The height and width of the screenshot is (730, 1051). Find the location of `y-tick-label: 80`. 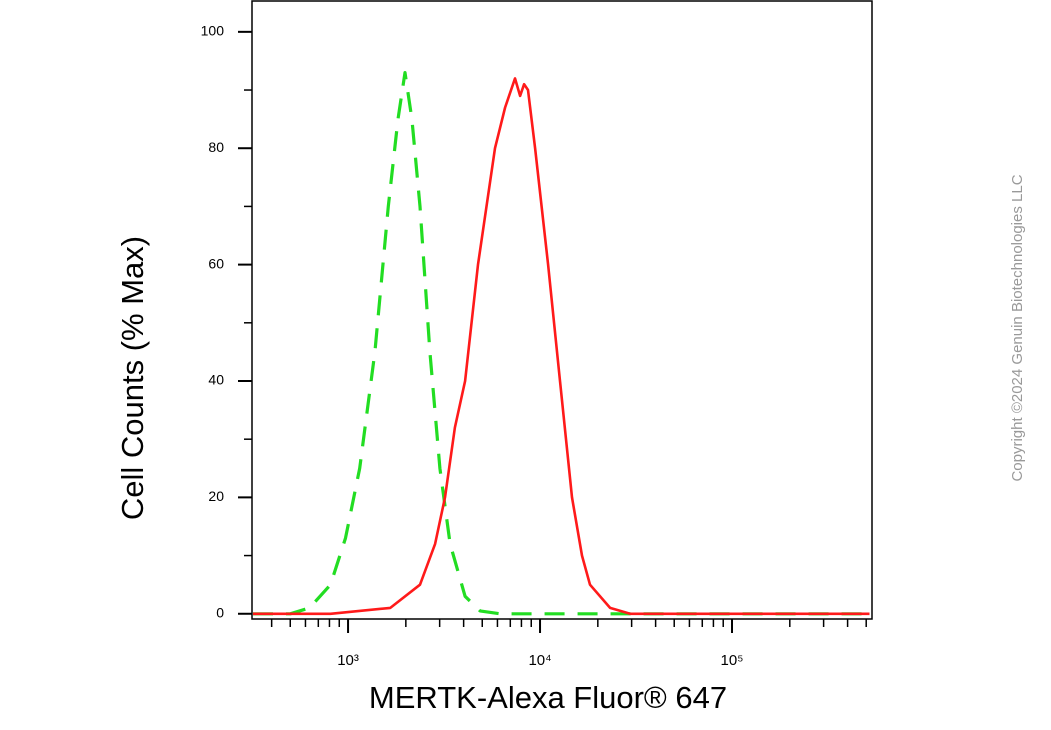

y-tick-label: 80 is located at coordinates (216, 147).